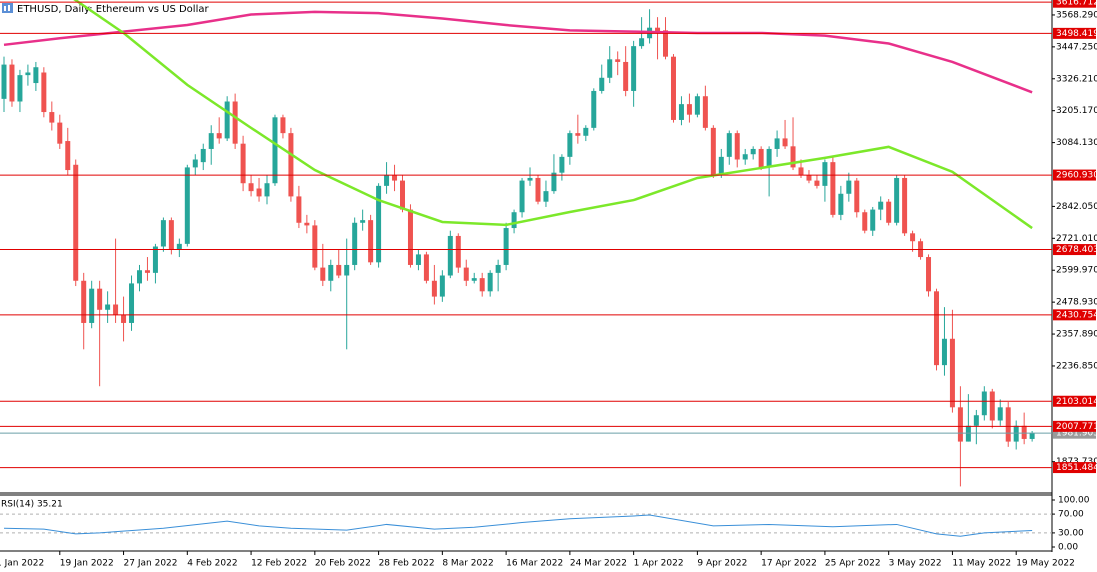 The height and width of the screenshot is (572, 1097). What do you see at coordinates (518, 52) in the screenshot?
I see `moving-average` at bounding box center [518, 52].